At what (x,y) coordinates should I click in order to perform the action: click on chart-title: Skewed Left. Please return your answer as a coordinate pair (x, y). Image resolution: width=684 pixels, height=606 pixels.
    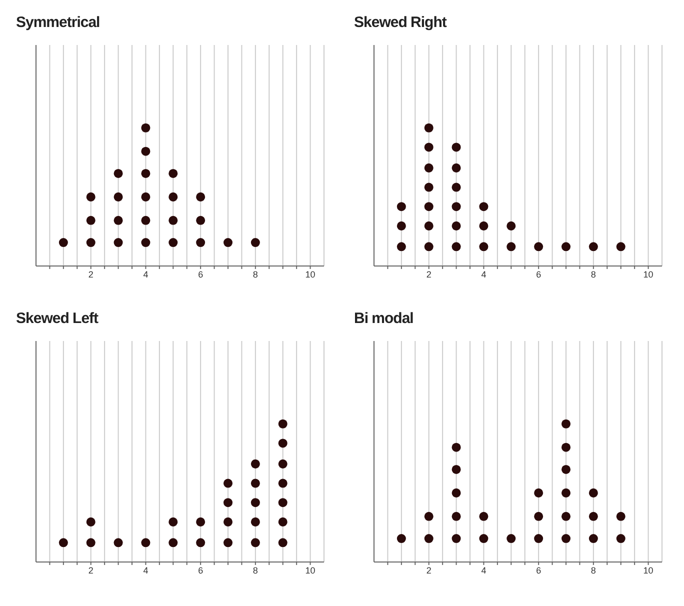
    Looking at the image, I should click on (58, 318).